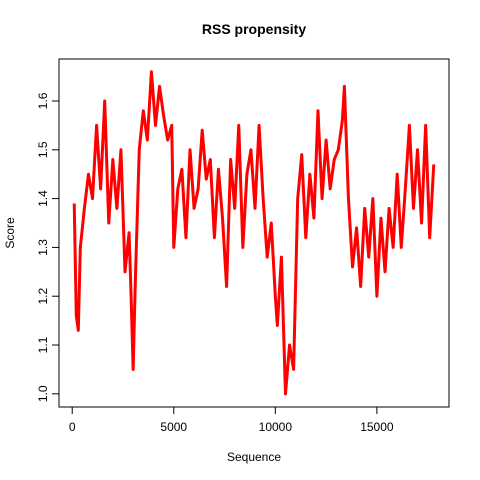  What do you see at coordinates (377, 427) in the screenshot?
I see `x-tick-label: 15000` at bounding box center [377, 427].